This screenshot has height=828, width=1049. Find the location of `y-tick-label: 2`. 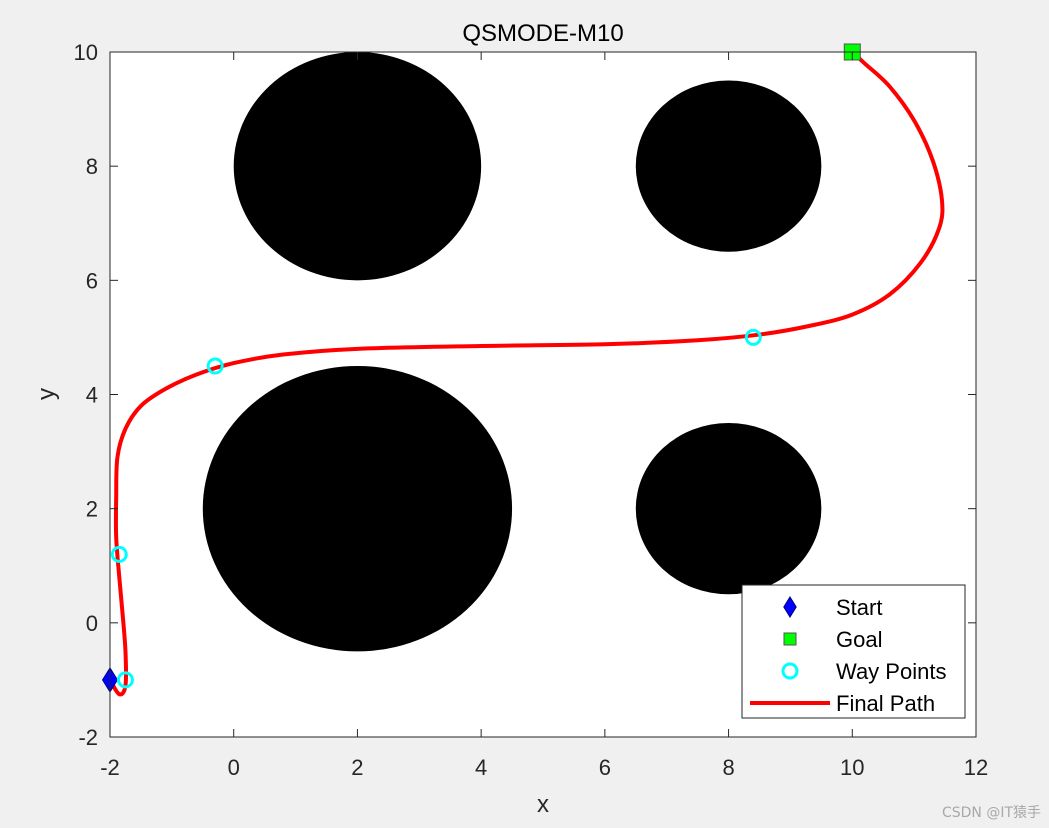

y-tick-label: 2 is located at coordinates (92, 509).